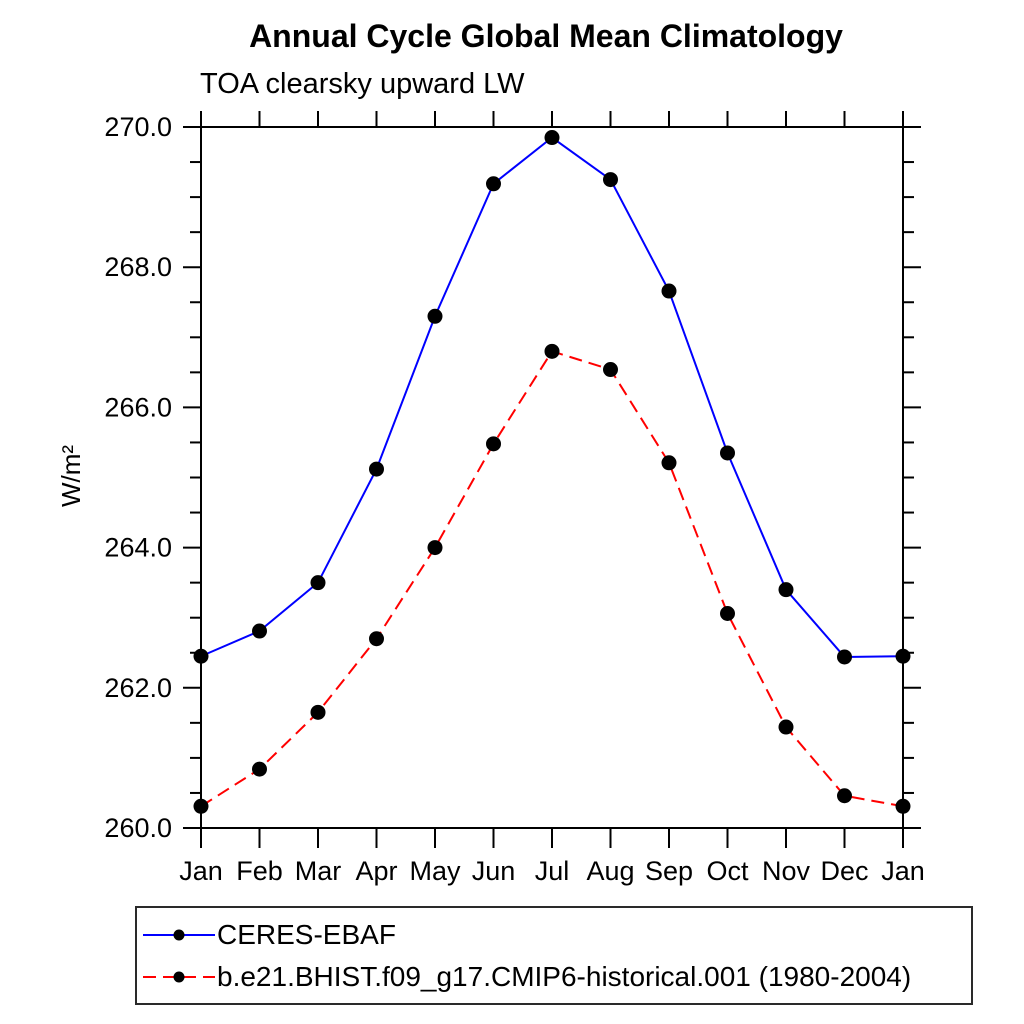  I want to click on y-tick-label: 262.0, so click(138, 688).